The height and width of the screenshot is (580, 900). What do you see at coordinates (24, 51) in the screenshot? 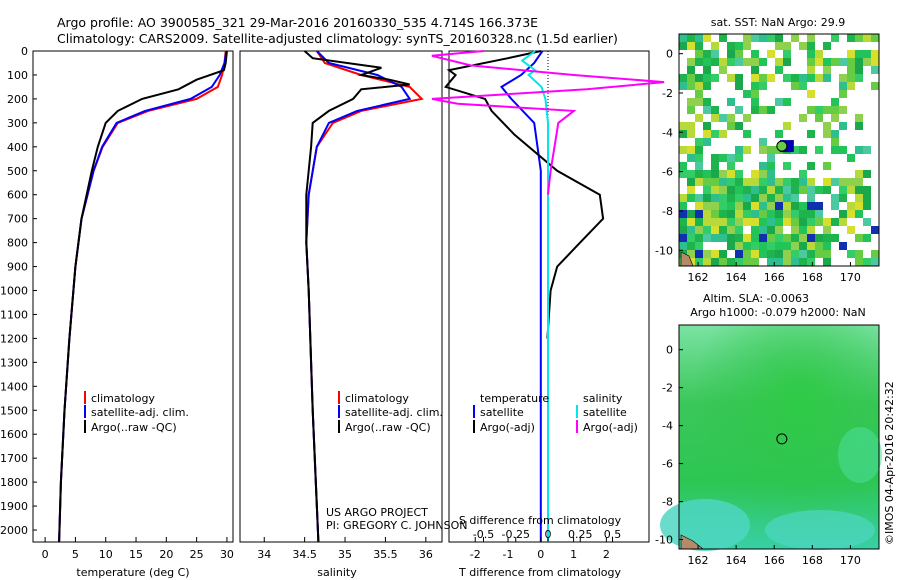
I see `y-tick-label: 0` at bounding box center [24, 51].